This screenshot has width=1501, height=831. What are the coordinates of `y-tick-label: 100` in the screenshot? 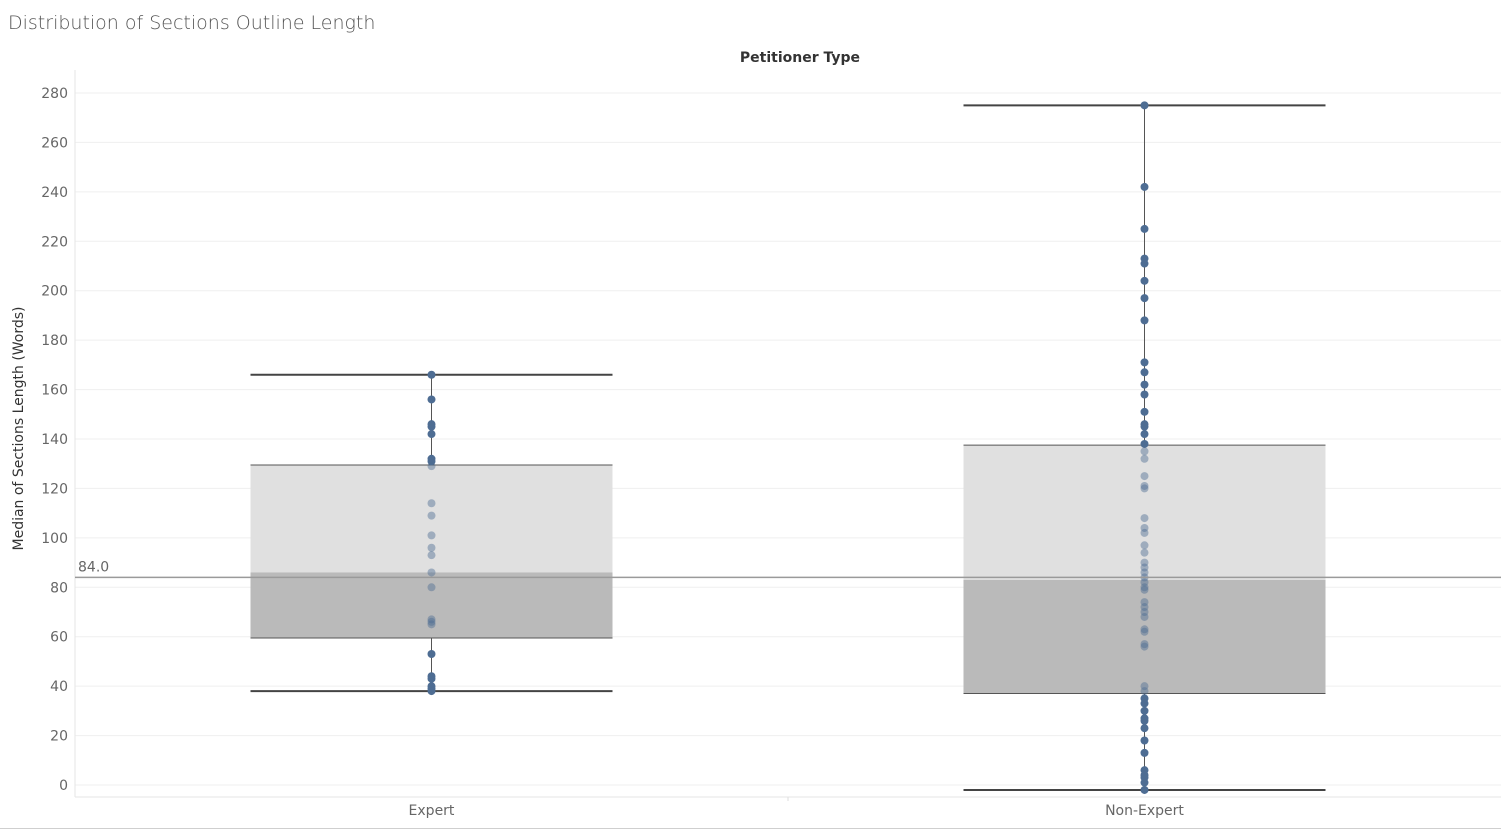 It's located at (54, 539).